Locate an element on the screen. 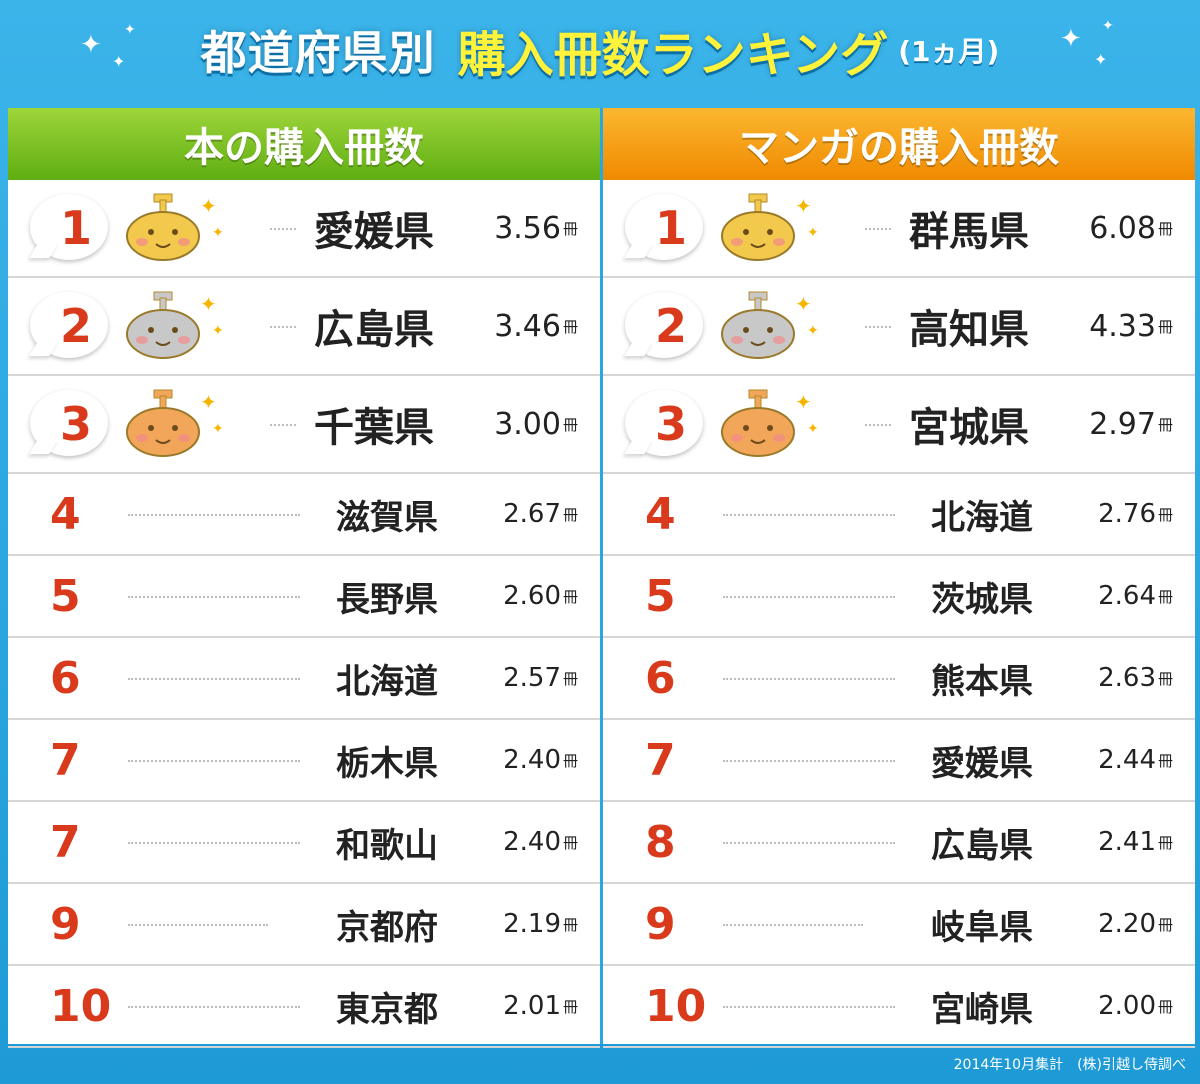 The height and width of the screenshot is (1084, 1200). value-label: 2.40 冊 is located at coordinates (540, 842).